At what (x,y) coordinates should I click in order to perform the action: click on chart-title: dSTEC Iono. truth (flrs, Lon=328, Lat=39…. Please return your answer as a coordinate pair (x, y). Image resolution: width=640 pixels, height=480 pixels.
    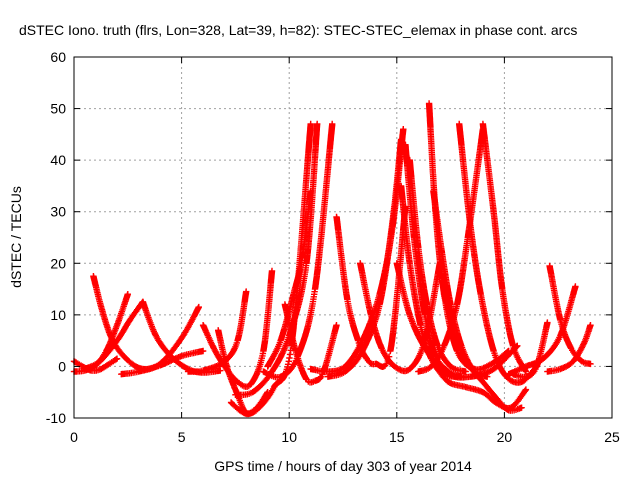
    Looking at the image, I should click on (298, 30).